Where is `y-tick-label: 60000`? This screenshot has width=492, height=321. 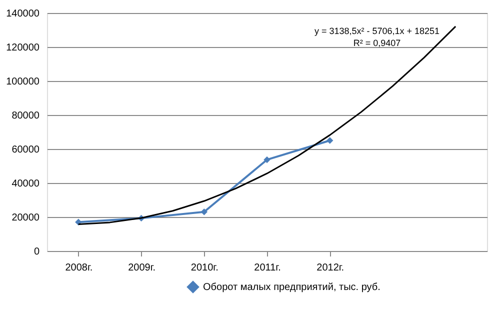
y-tick-label: 60000 is located at coordinates (26, 150).